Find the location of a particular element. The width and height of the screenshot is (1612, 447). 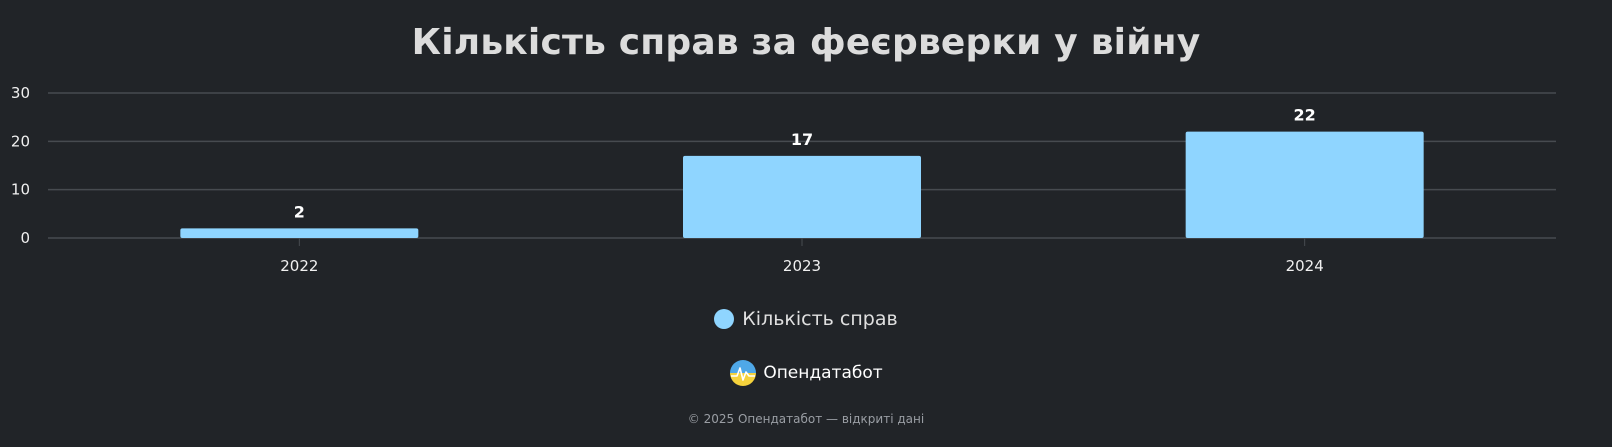

brand: Опендатабот is located at coordinates (806, 373).